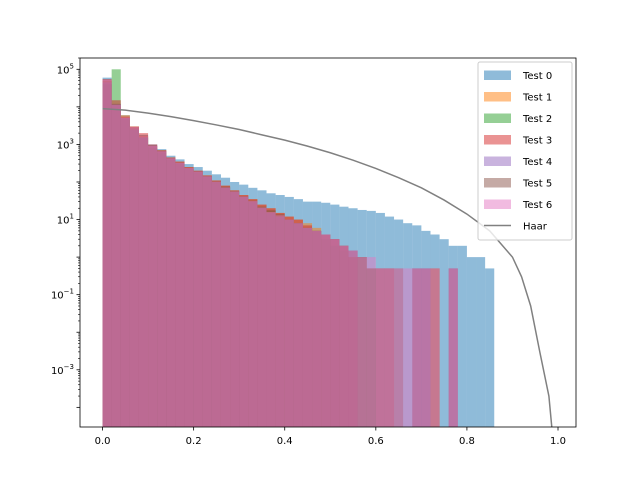 This screenshot has width=640, height=484. What do you see at coordinates (537, 119) in the screenshot?
I see `legend-label: Test 2` at bounding box center [537, 119].